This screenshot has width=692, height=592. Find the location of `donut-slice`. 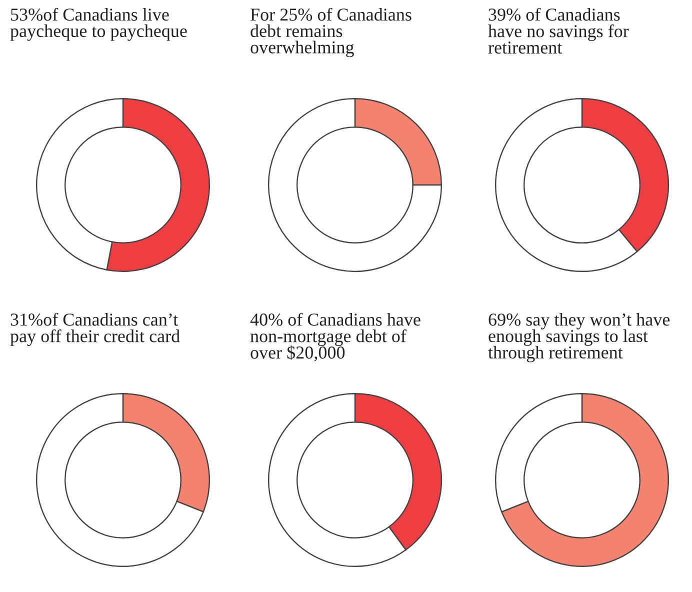

donut-slice is located at coordinates (355, 185).